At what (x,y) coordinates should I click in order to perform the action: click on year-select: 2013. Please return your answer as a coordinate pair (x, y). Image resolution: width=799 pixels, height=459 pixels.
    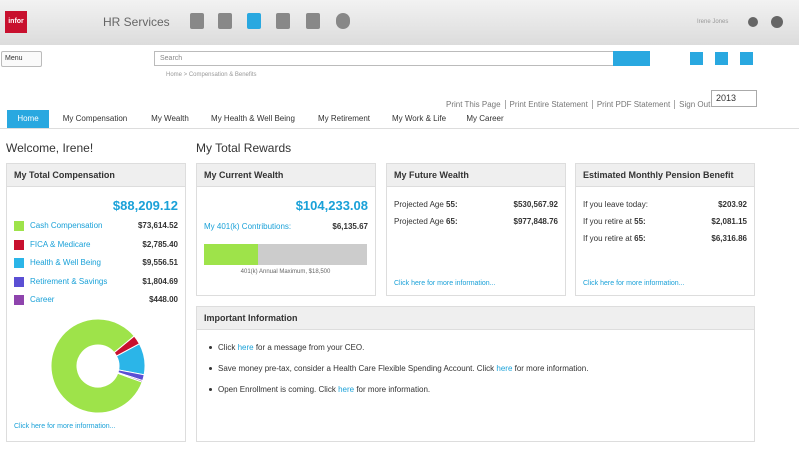
    Looking at the image, I should click on (734, 98).